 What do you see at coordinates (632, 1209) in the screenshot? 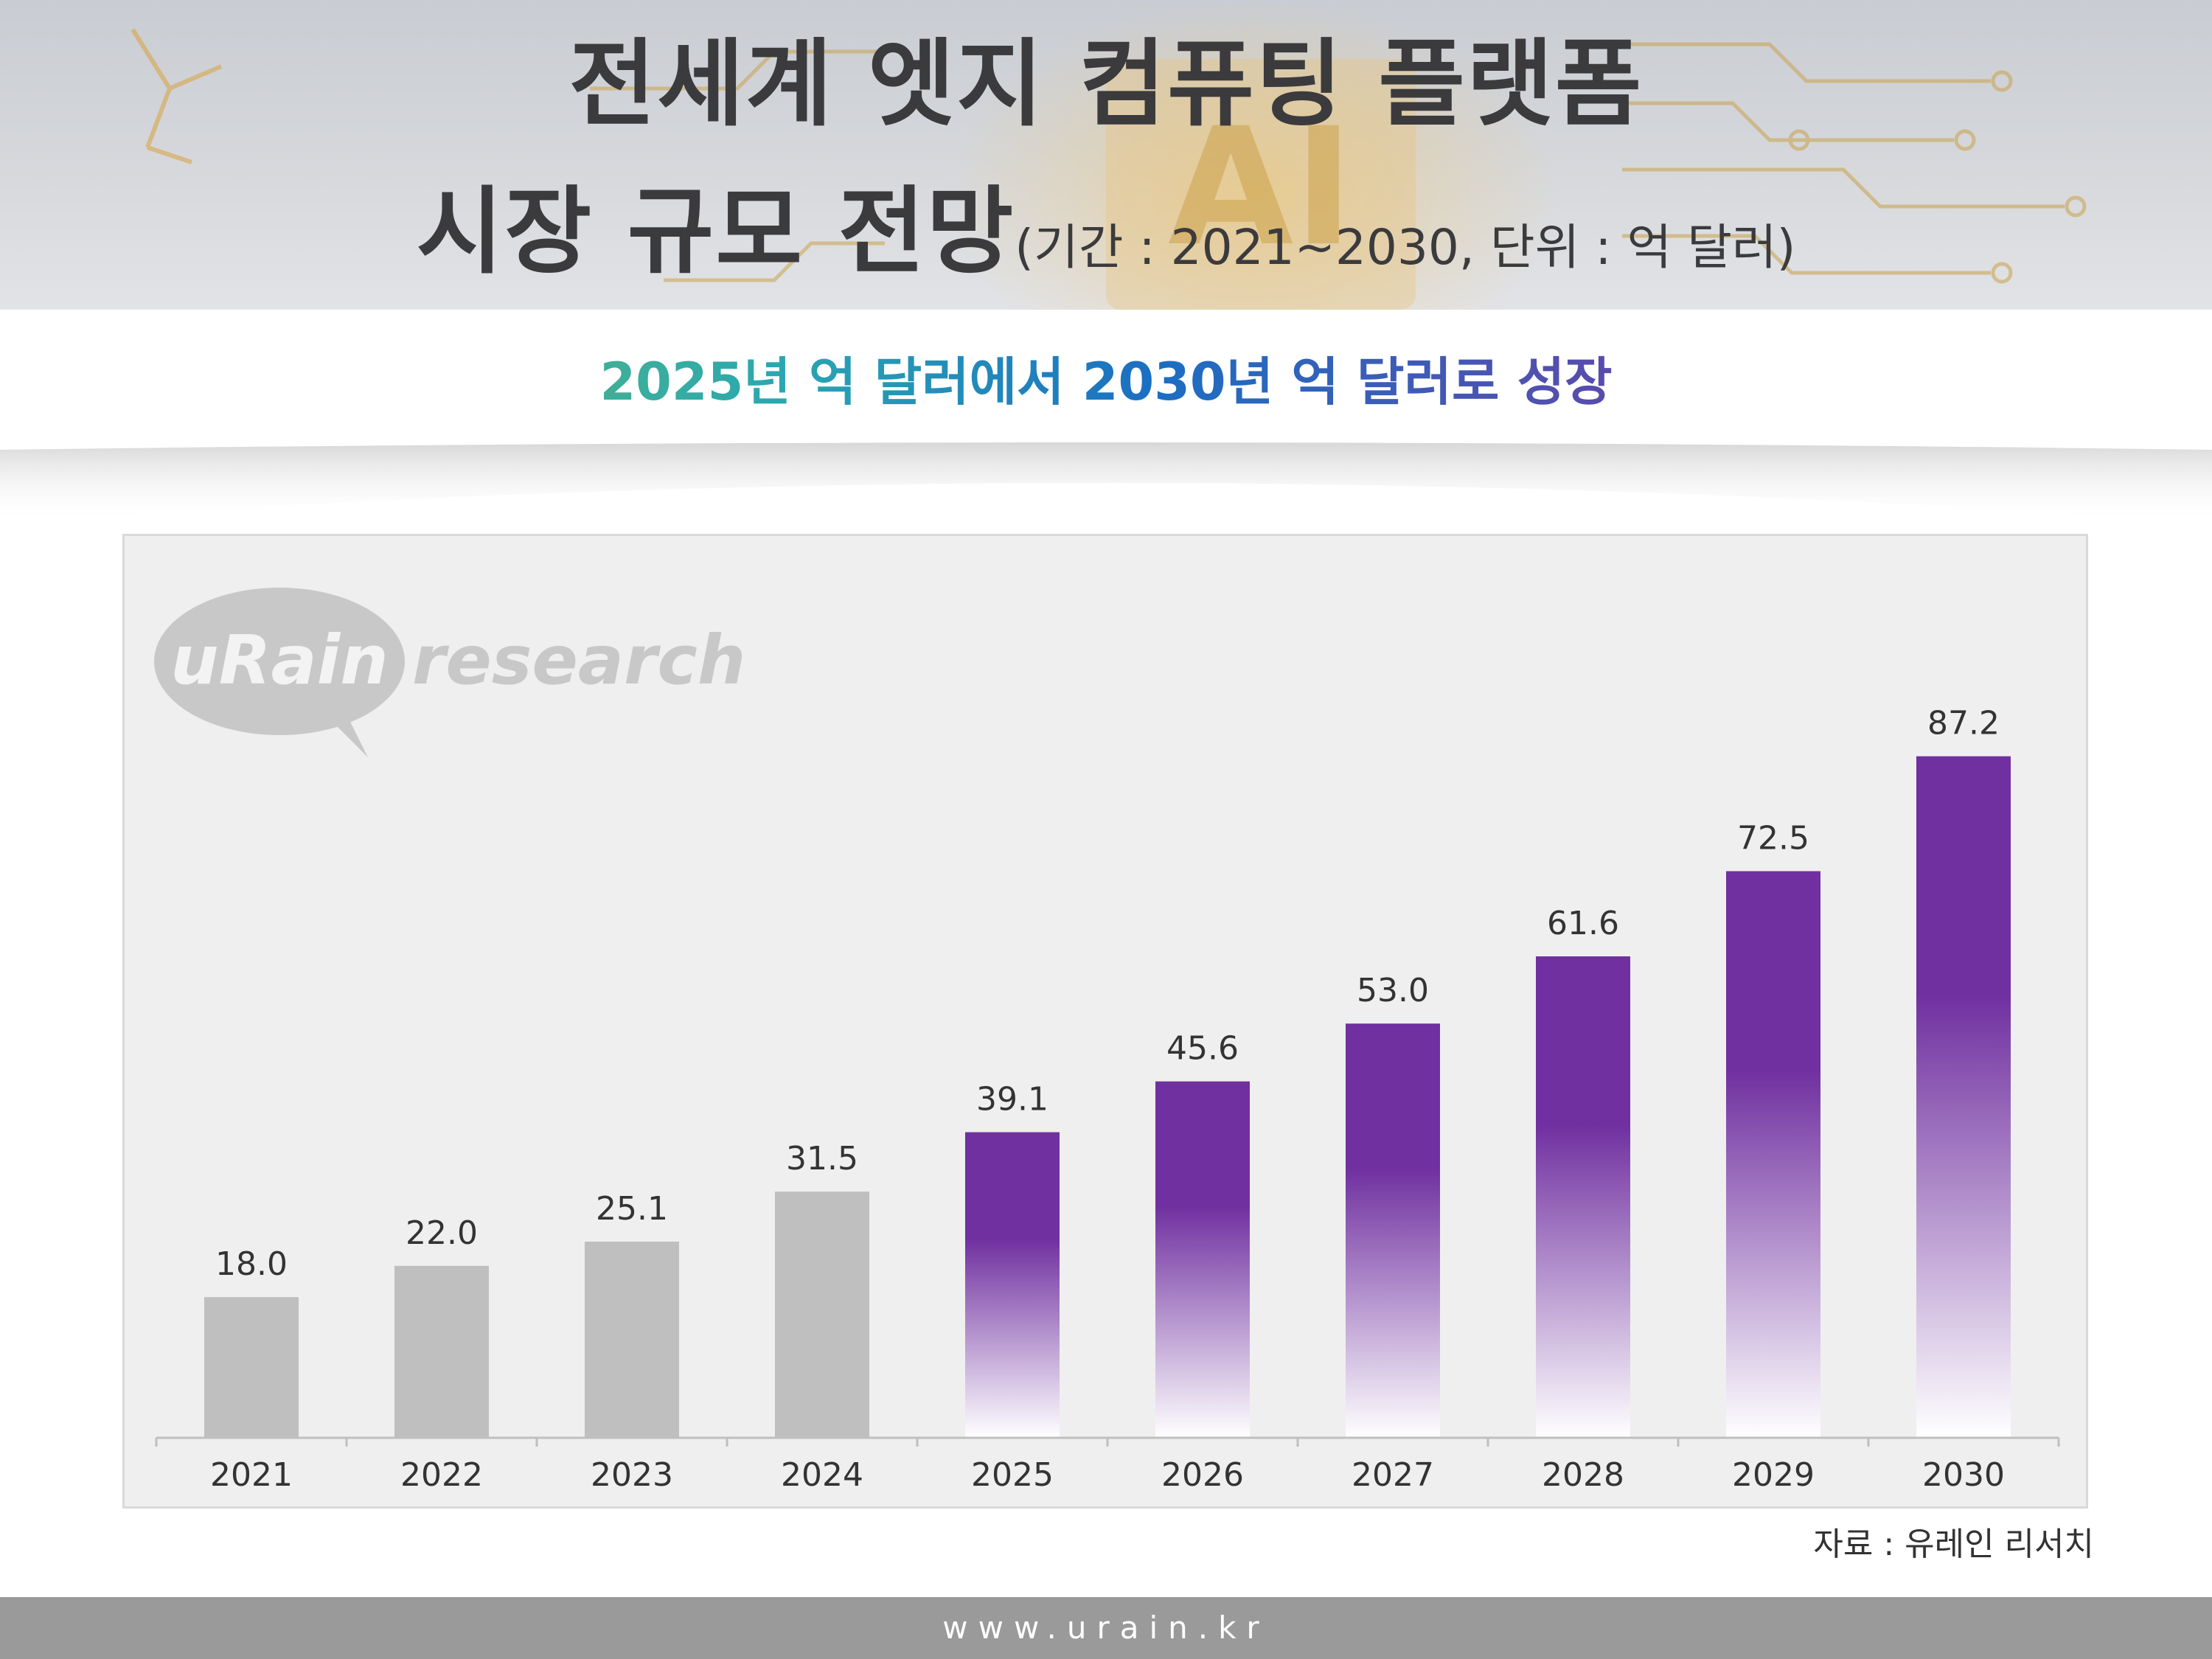
I see `data-label-2023: 25.1` at bounding box center [632, 1209].